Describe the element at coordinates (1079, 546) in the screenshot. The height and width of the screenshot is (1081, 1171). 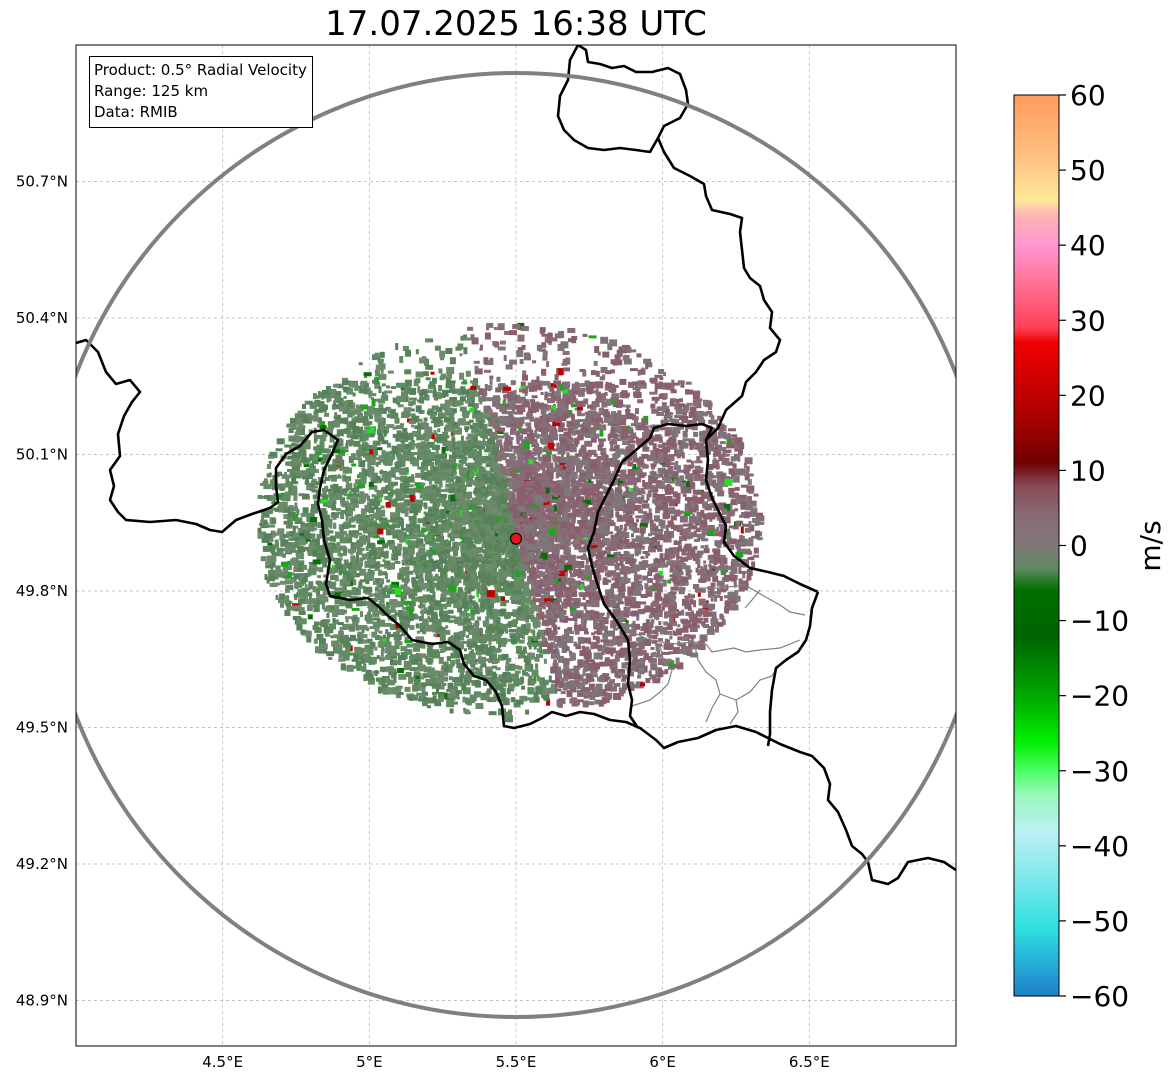
I see `colorbar-tick-label: 0` at that location.